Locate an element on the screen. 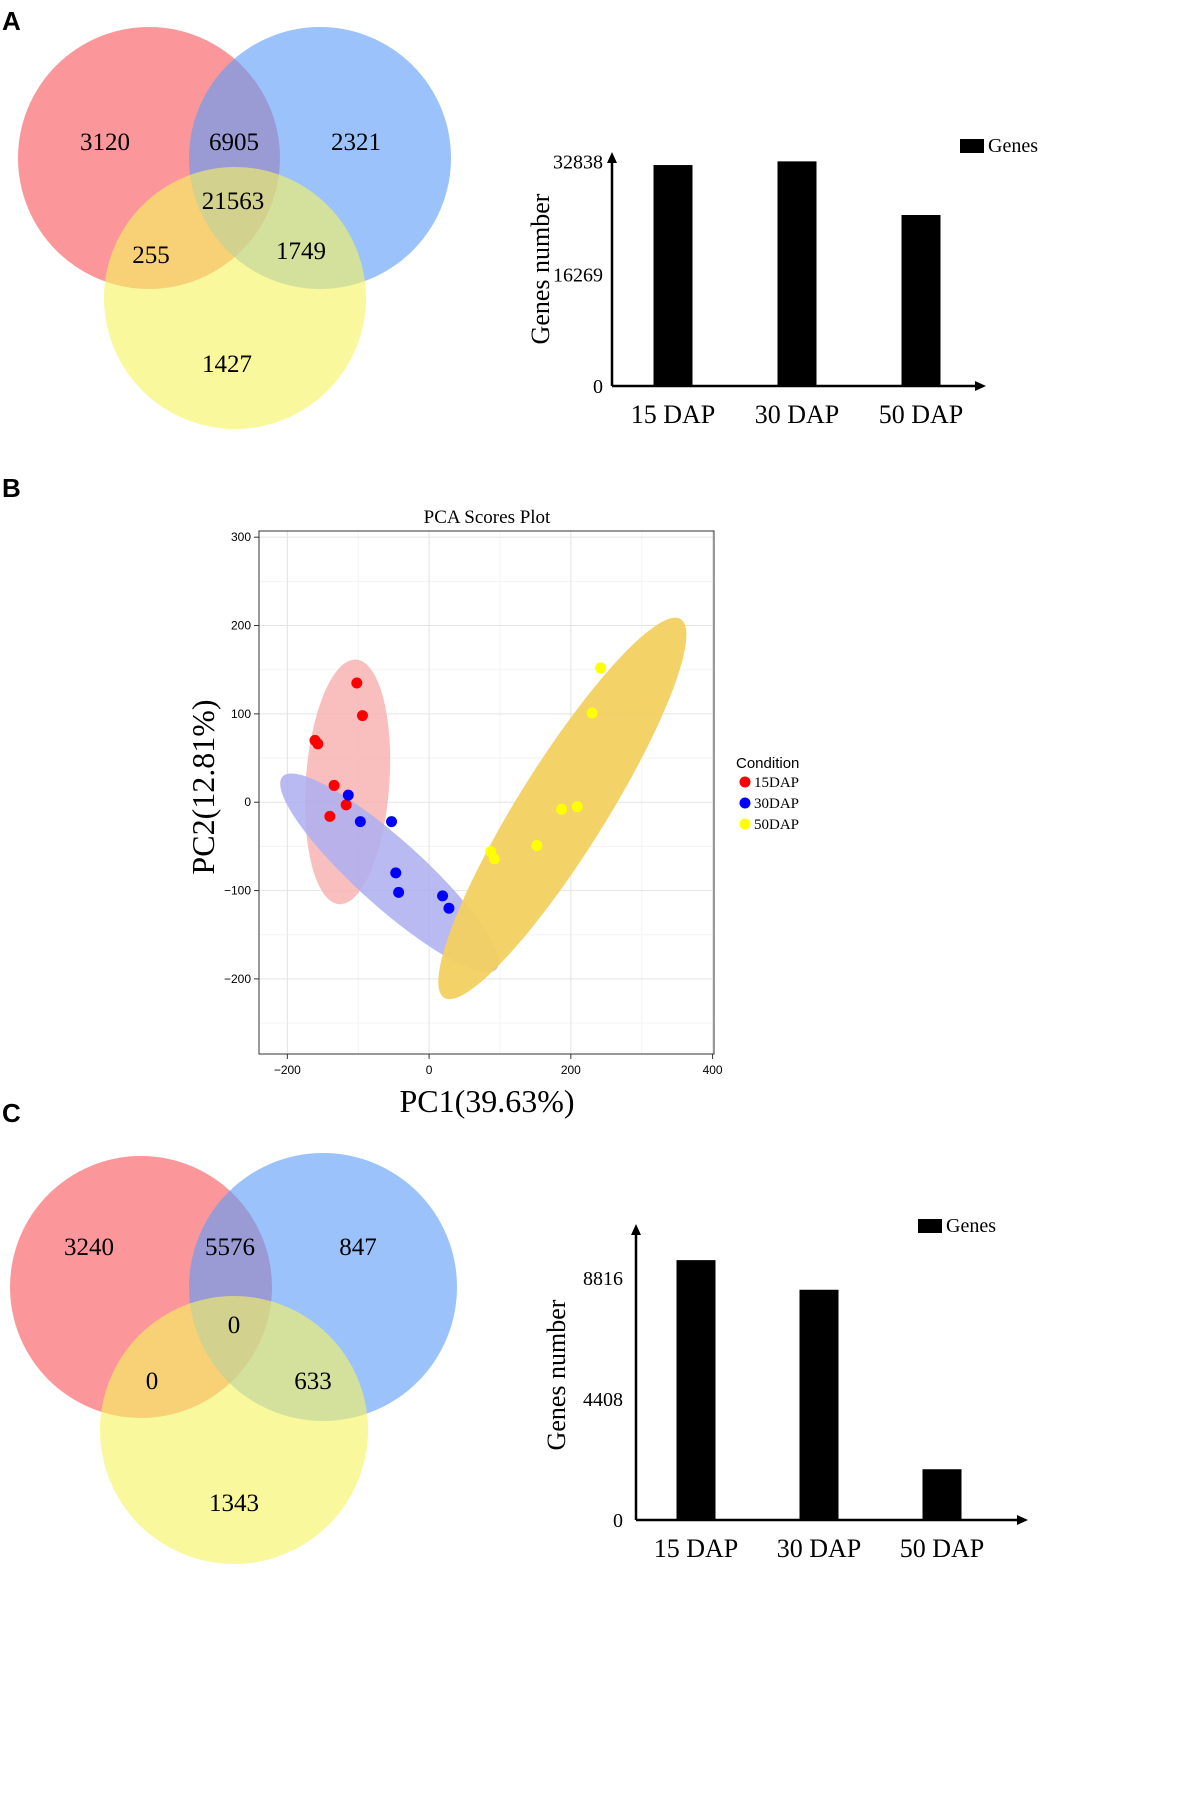 This screenshot has width=1191, height=1794. venn-a-overlap-12: 6905 is located at coordinates (234, 142).